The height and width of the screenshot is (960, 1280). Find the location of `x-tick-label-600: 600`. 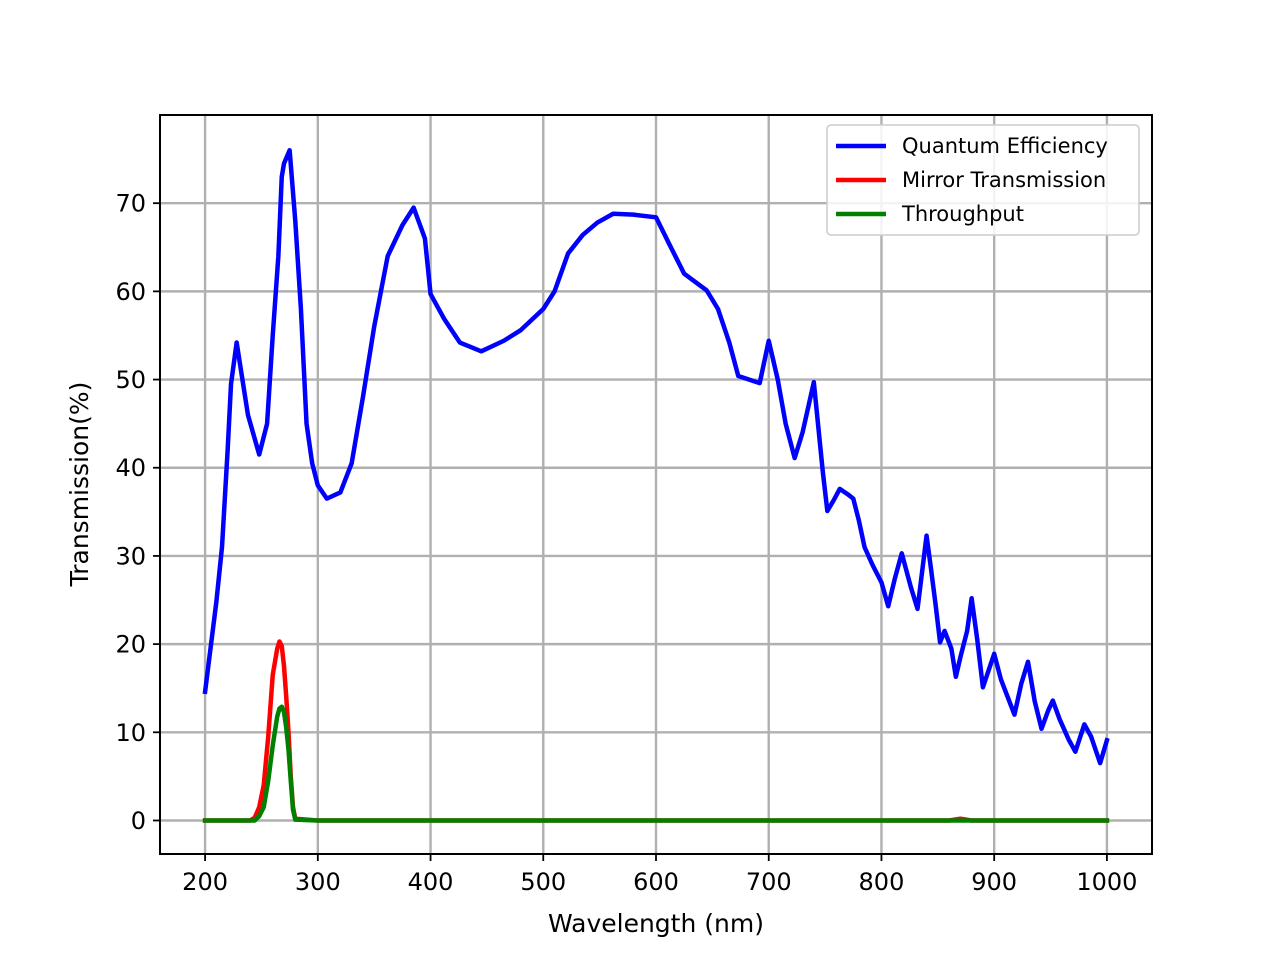

x-tick-label-600: 600 is located at coordinates (656, 882).